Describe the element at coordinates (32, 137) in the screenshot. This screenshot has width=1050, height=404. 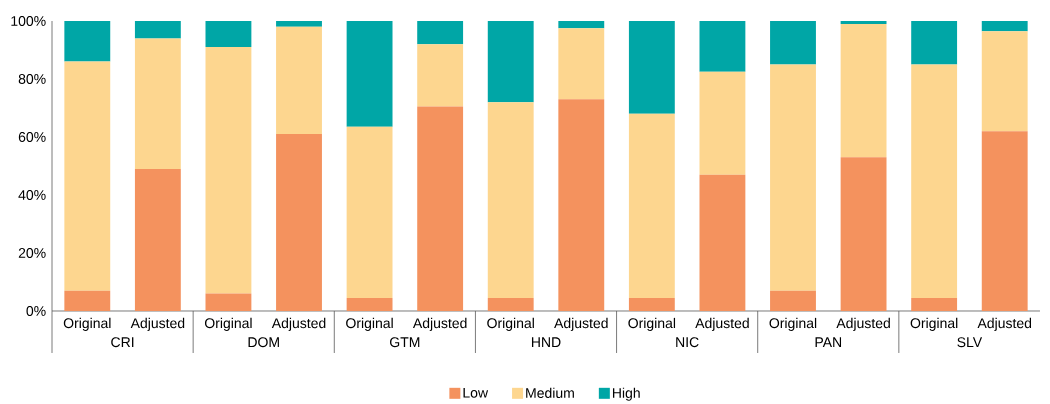
I see `y-tick-label: 60%` at that location.